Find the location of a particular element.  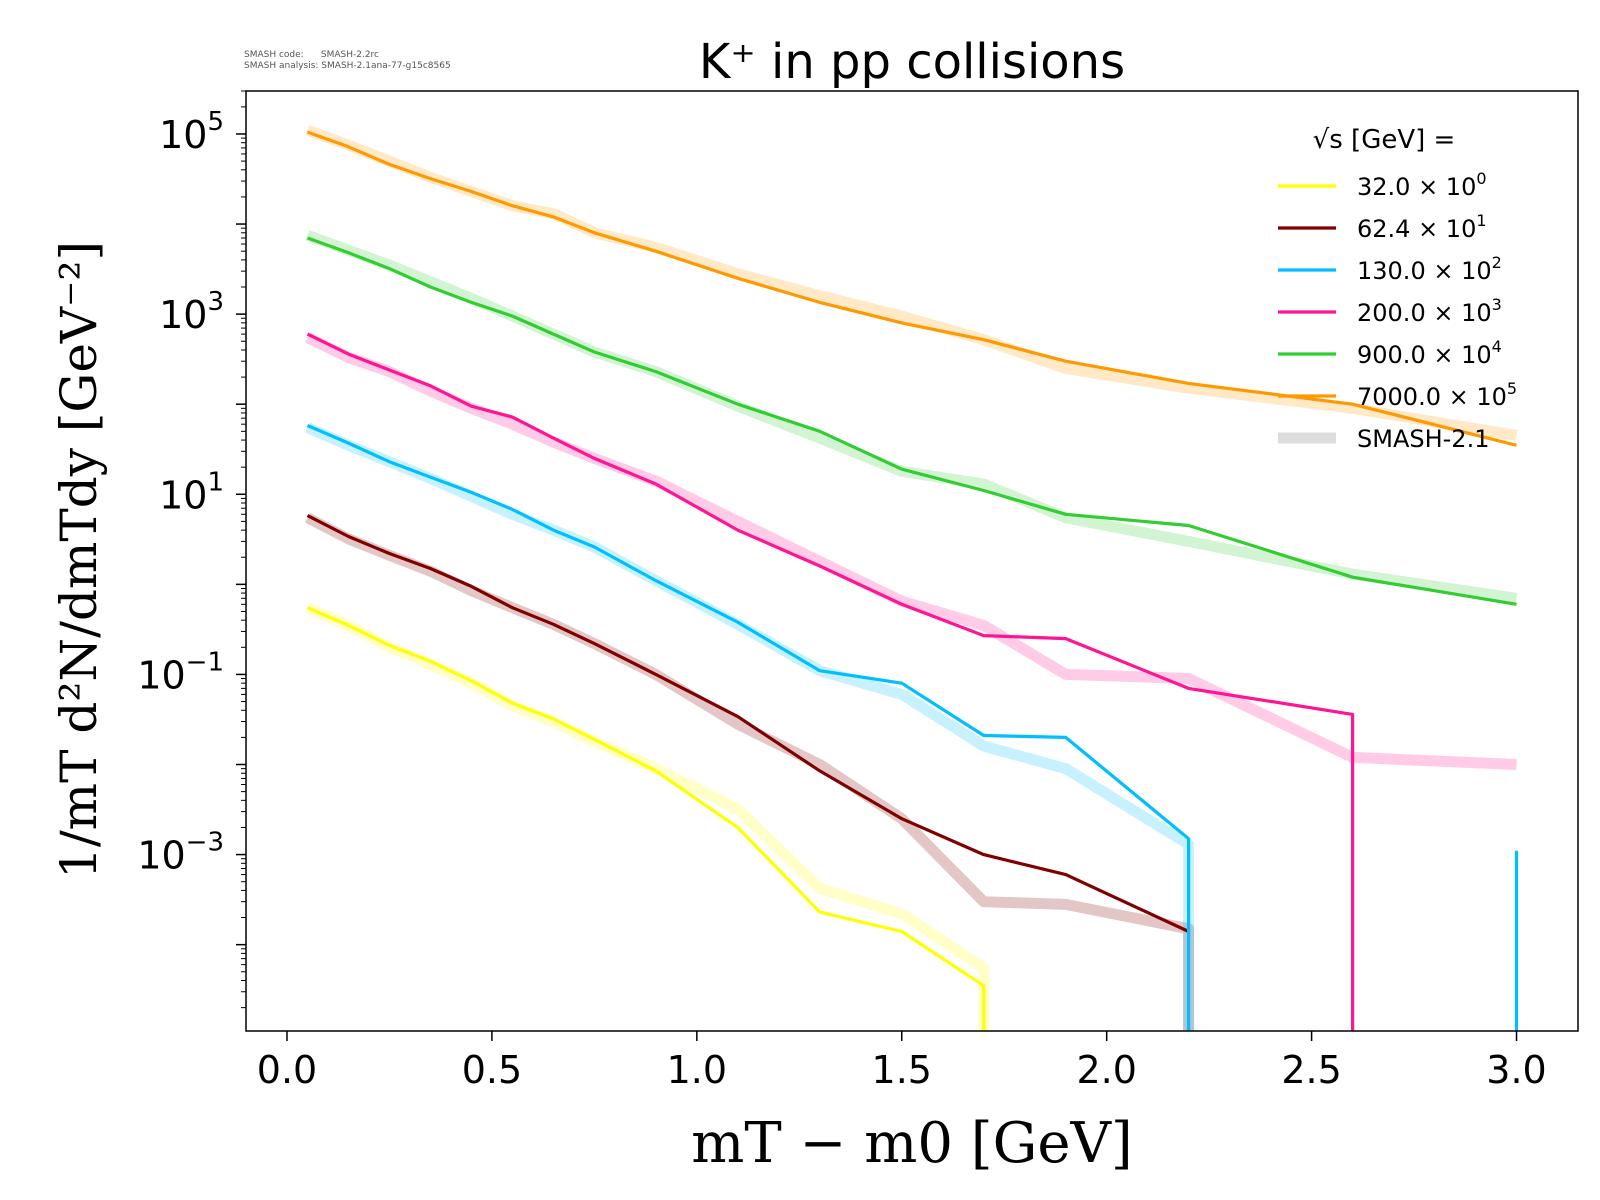

legend-label-s32: 32.0 × 100 is located at coordinates (1422, 185).